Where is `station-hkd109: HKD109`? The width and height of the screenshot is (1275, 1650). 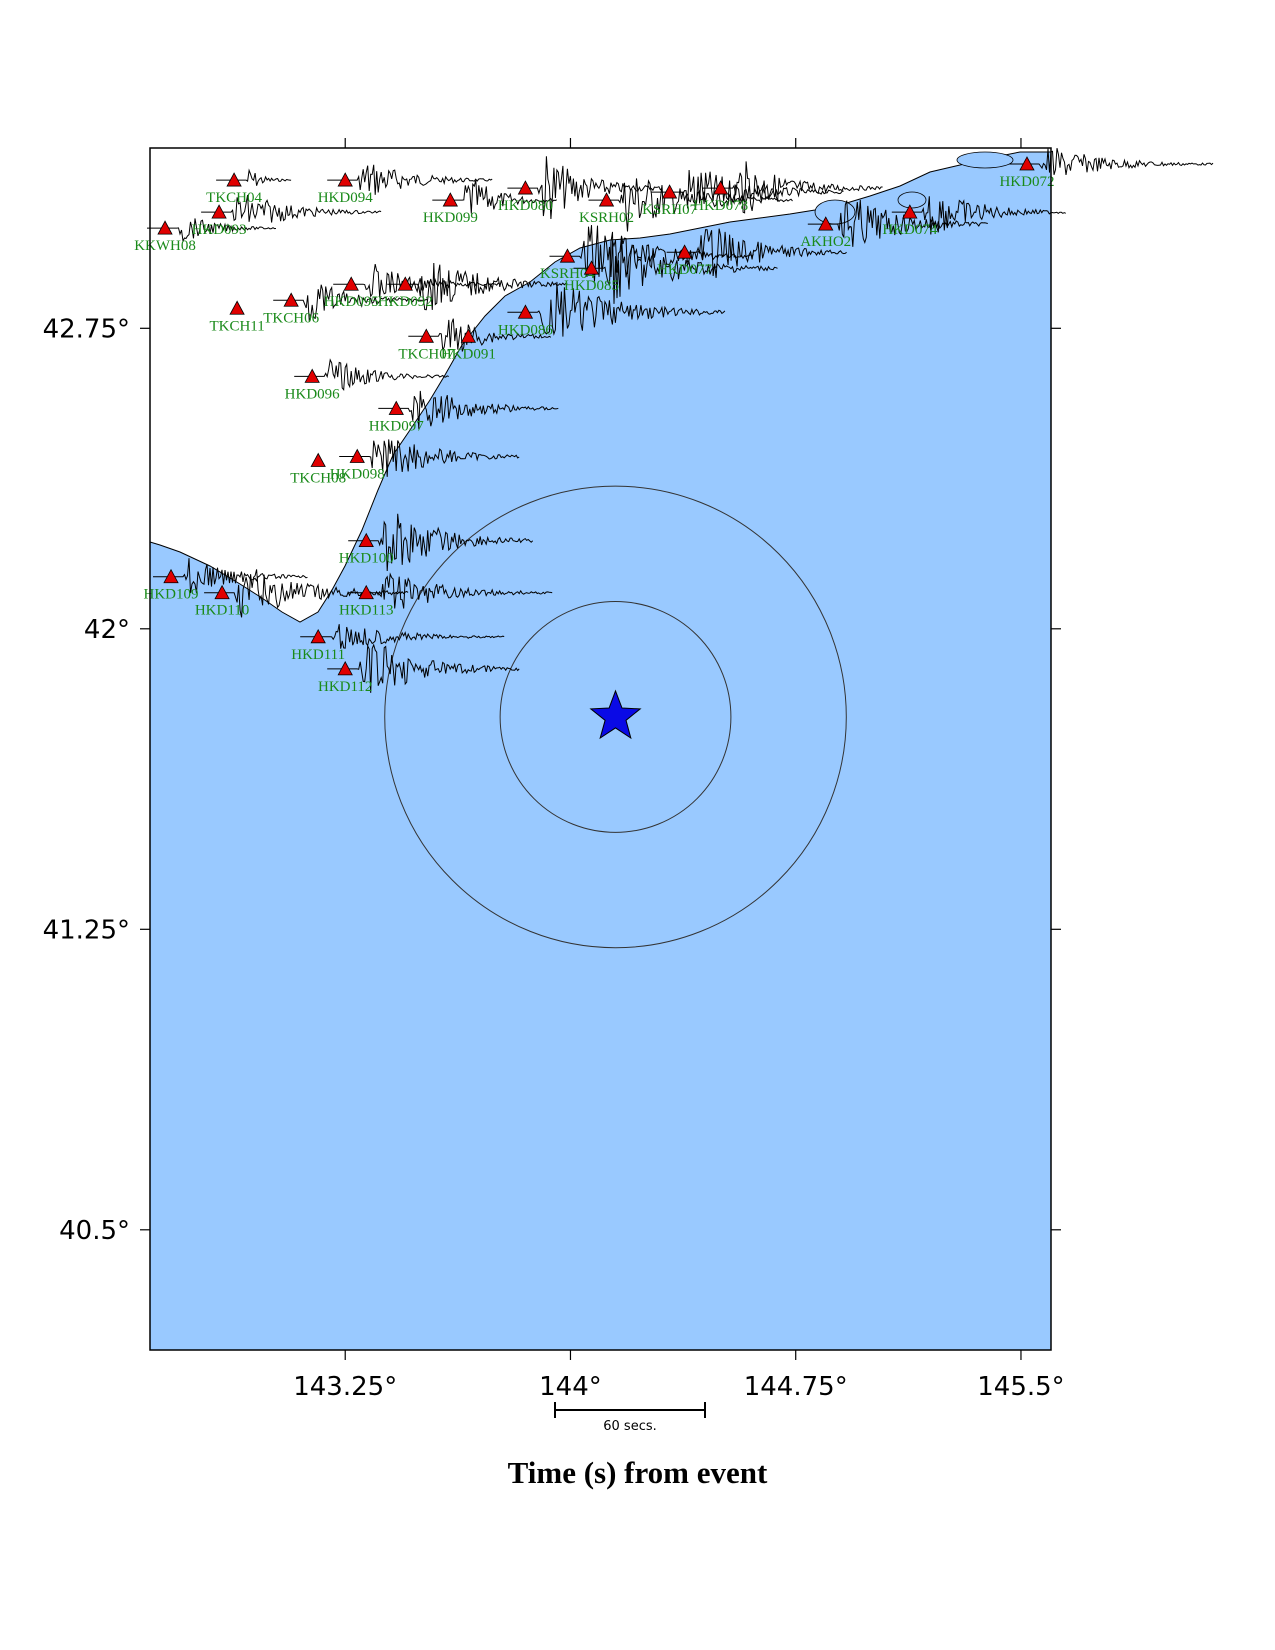 station-hkd109: HKD109 is located at coordinates (171, 585).